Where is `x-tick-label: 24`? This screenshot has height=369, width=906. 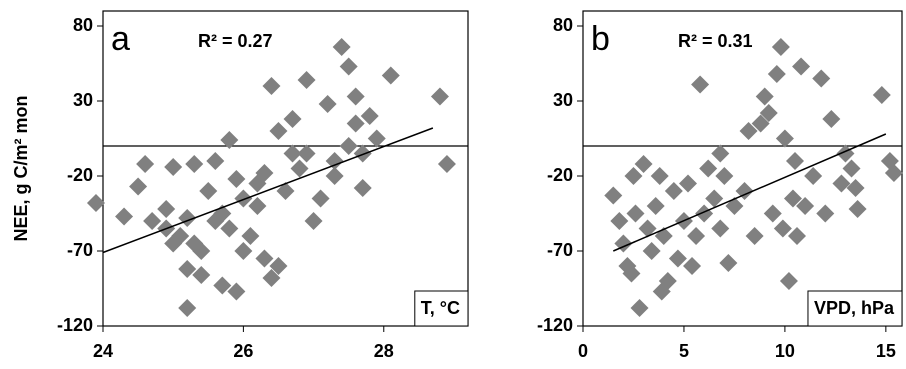 x-tick-label: 24 is located at coordinates (103, 351).